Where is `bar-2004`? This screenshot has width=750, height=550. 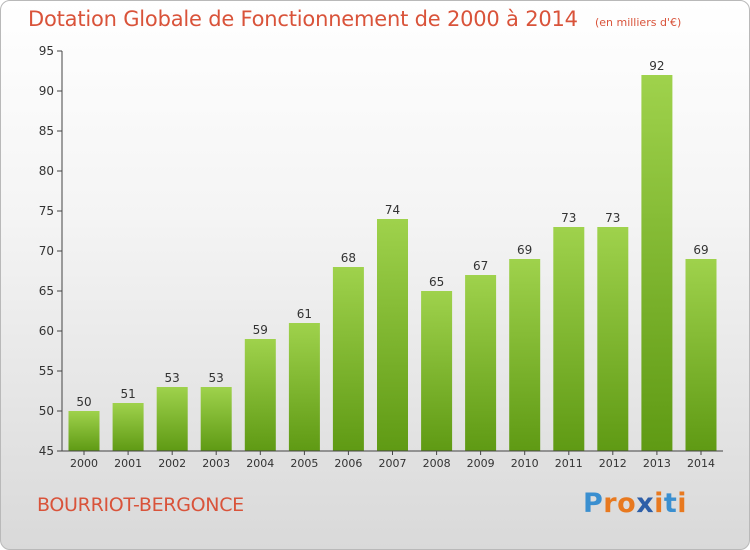 bar-2004 is located at coordinates (260, 395).